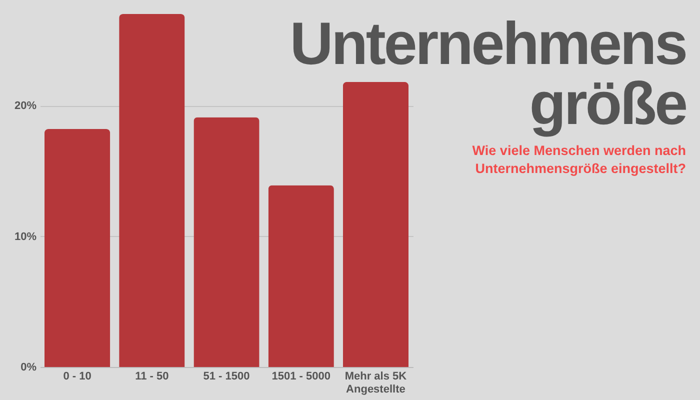  Describe the element at coordinates (77, 376) in the screenshot. I see `x-tick-label: 0 - 10` at that location.